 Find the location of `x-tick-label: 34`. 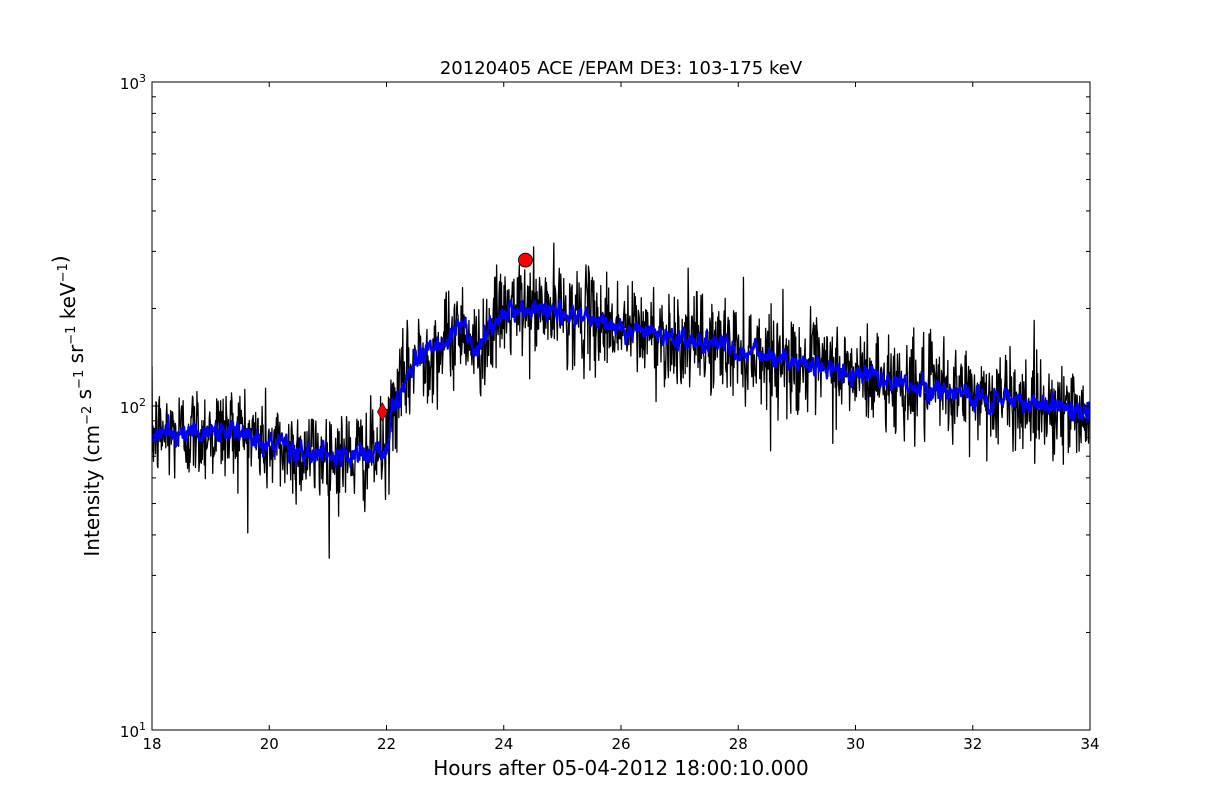

x-tick-label: 34 is located at coordinates (1089, 744).